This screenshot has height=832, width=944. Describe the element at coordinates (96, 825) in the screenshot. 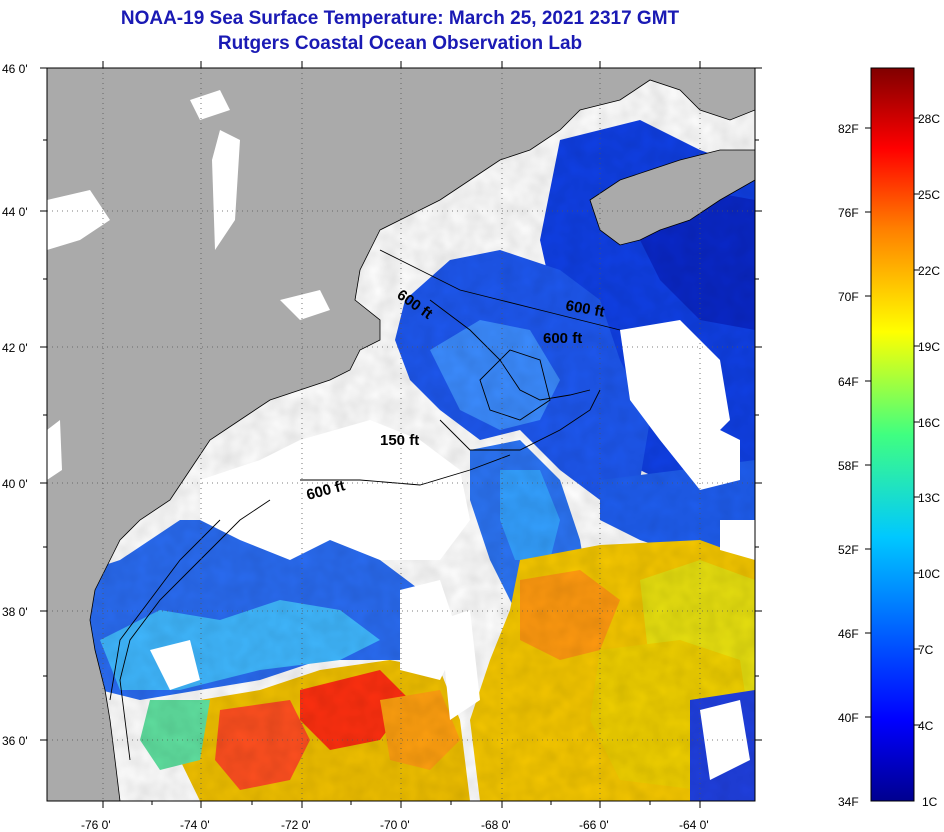

I see `lon-label: -76 0'` at that location.